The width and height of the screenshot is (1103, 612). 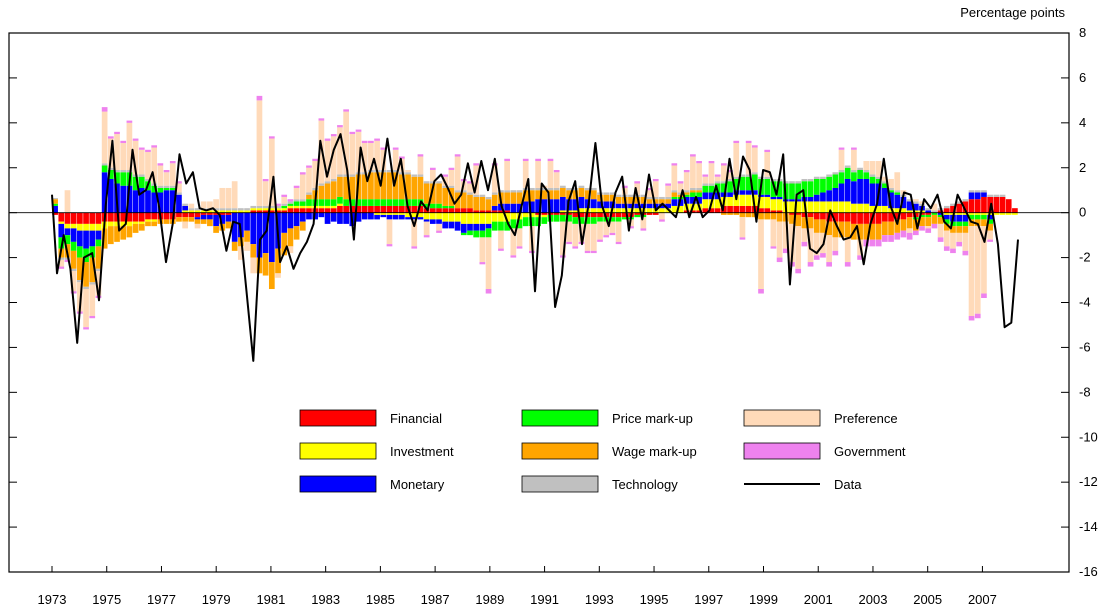 What do you see at coordinates (763, 599) in the screenshot?
I see `x-tick-label: 1999` at bounding box center [763, 599].